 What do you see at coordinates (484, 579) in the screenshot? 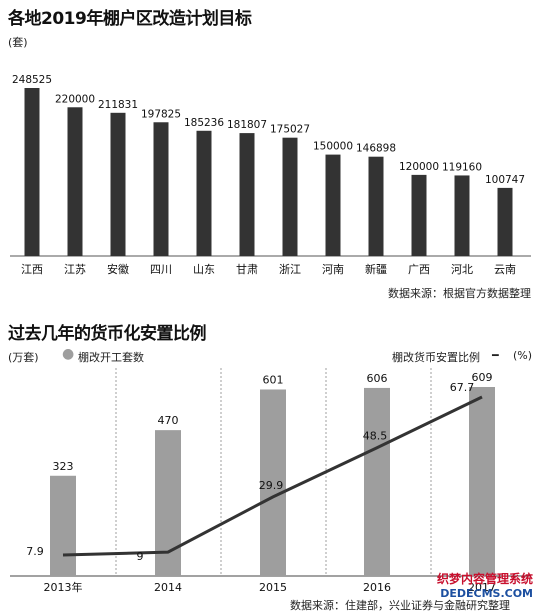
I see `watermark-line1: 织梦内容管理系统` at bounding box center [484, 579].